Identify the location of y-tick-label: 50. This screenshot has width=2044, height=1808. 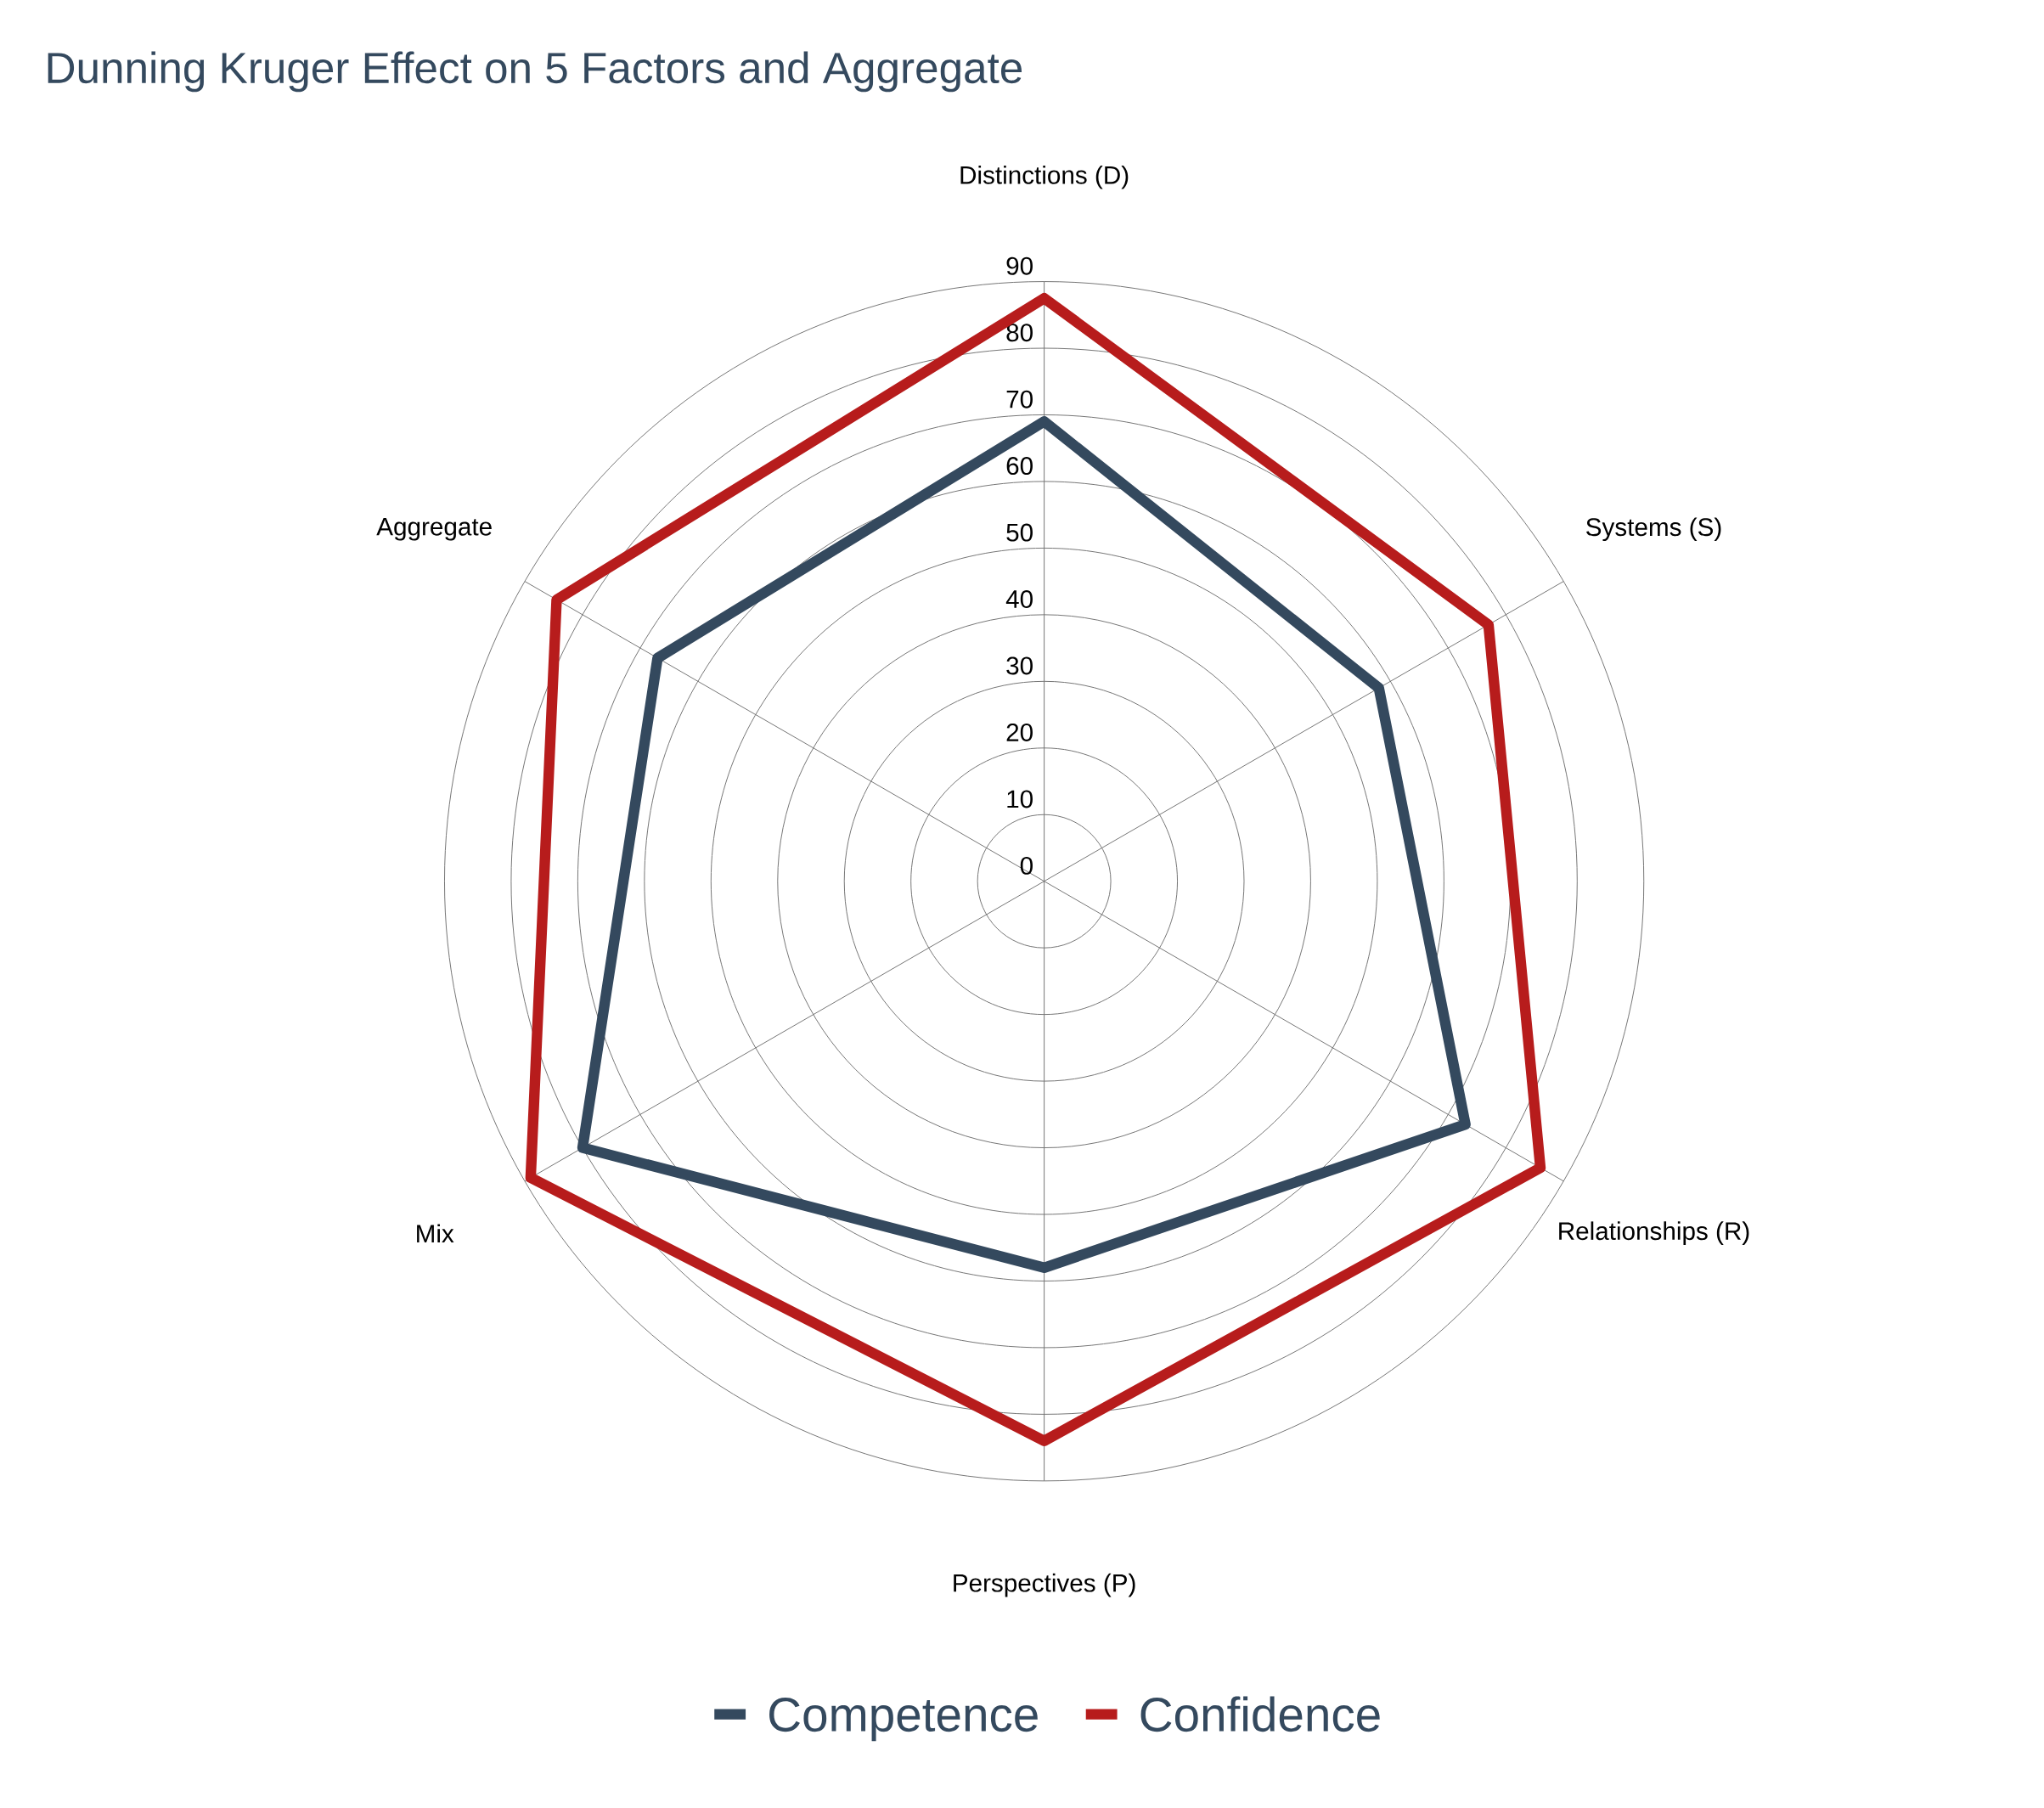
(1020, 532).